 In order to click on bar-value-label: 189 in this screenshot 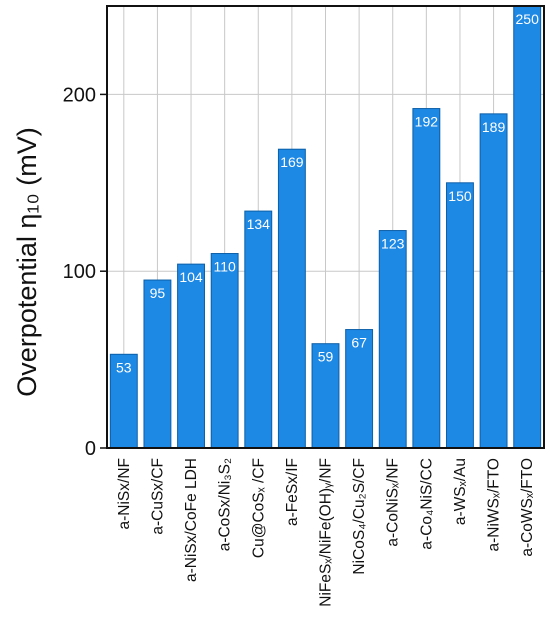, I will do `click(494, 127)`.